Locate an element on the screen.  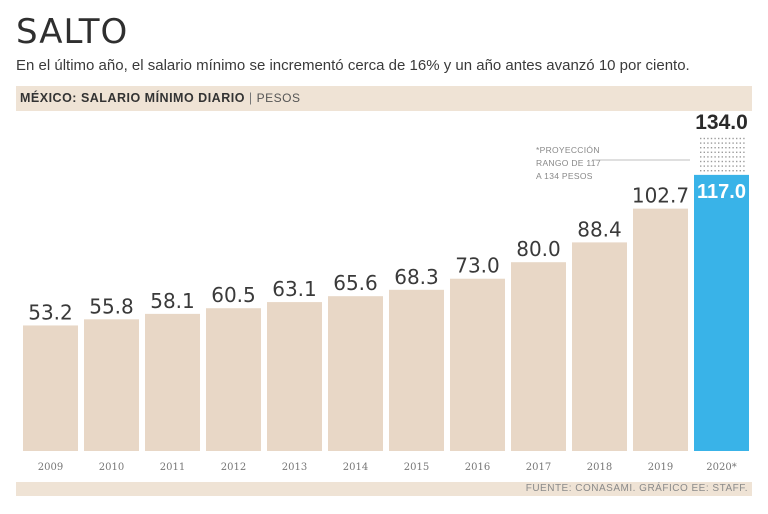
x-tick-label: 2015 is located at coordinates (416, 467).